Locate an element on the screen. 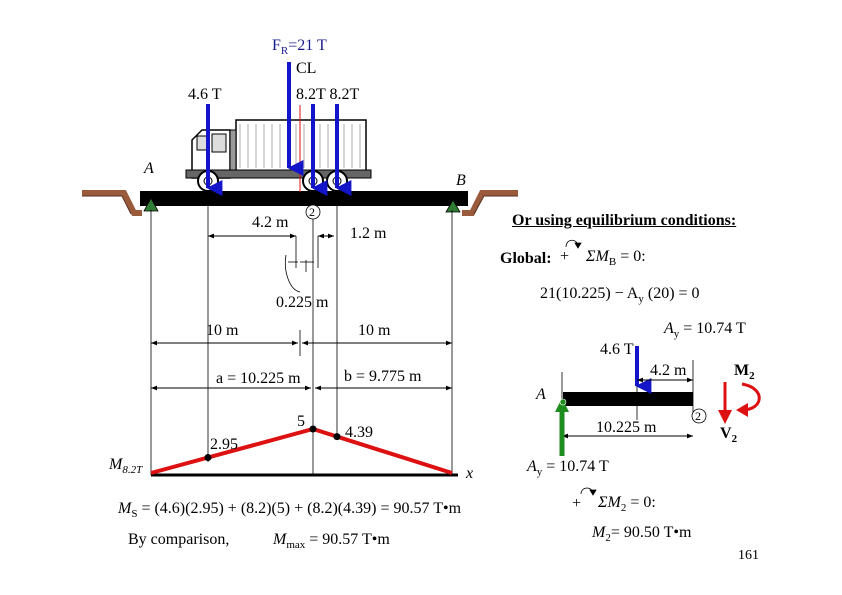 The width and height of the screenshot is (842, 595). road-left is located at coordinates (112, 203).